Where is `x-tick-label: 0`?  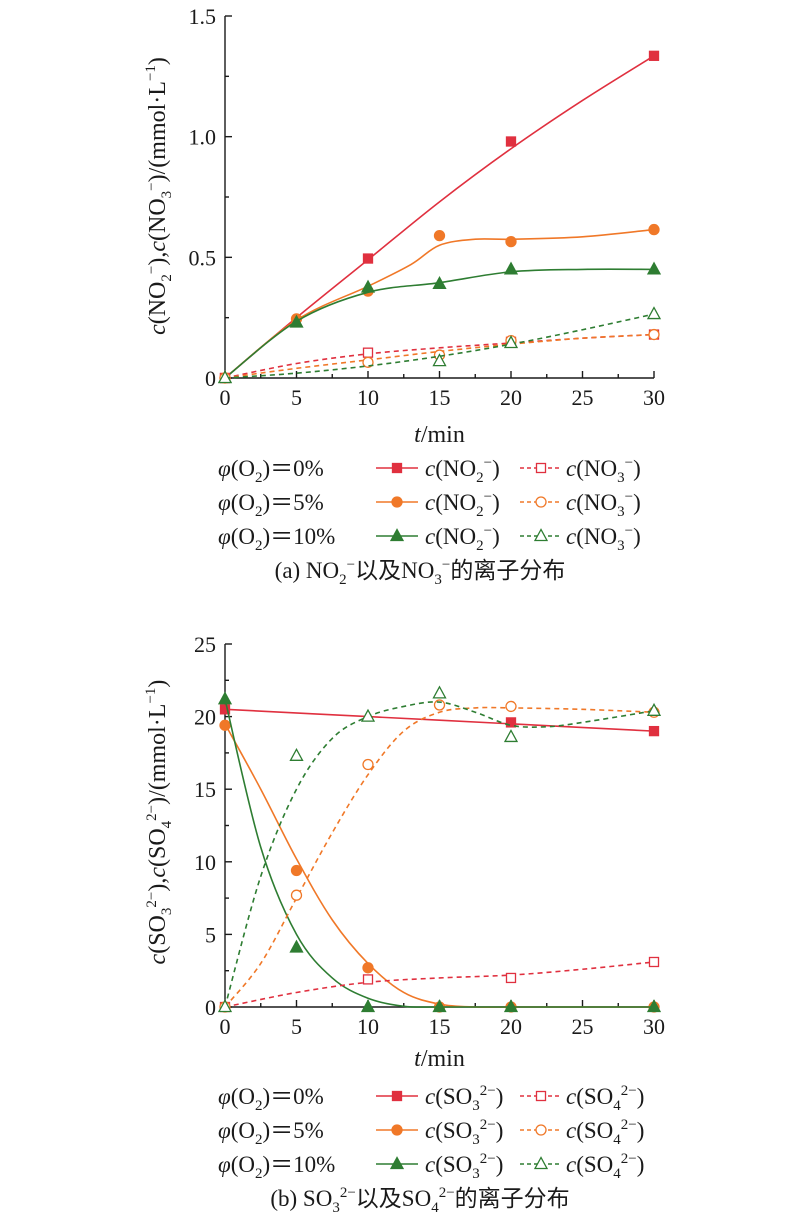
x-tick-label: 0 is located at coordinates (225, 397).